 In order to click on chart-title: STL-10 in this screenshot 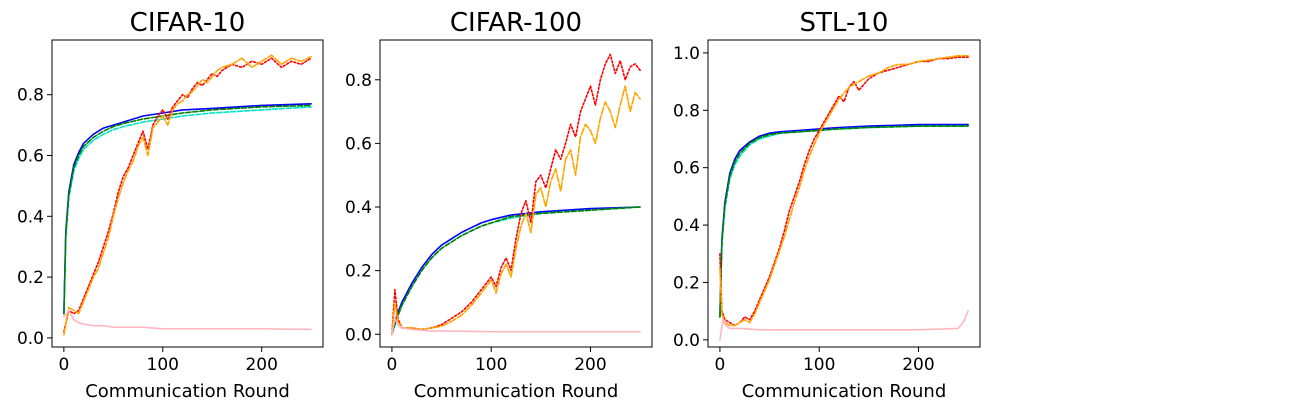, I will do `click(844, 23)`.